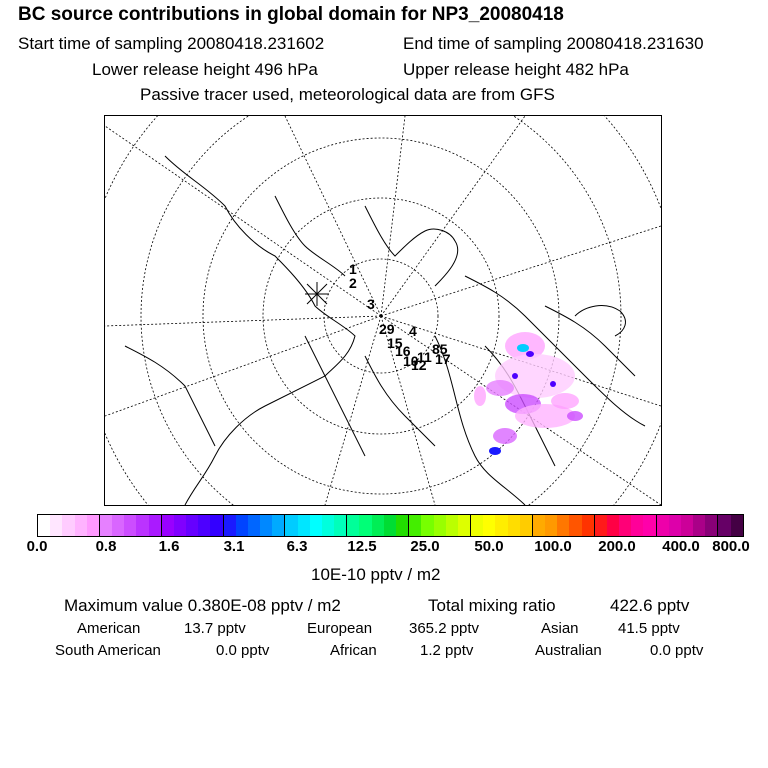 This screenshot has height=768, width=768. What do you see at coordinates (553, 546) in the screenshot?
I see `colorbar-tick: 100.0` at bounding box center [553, 546].